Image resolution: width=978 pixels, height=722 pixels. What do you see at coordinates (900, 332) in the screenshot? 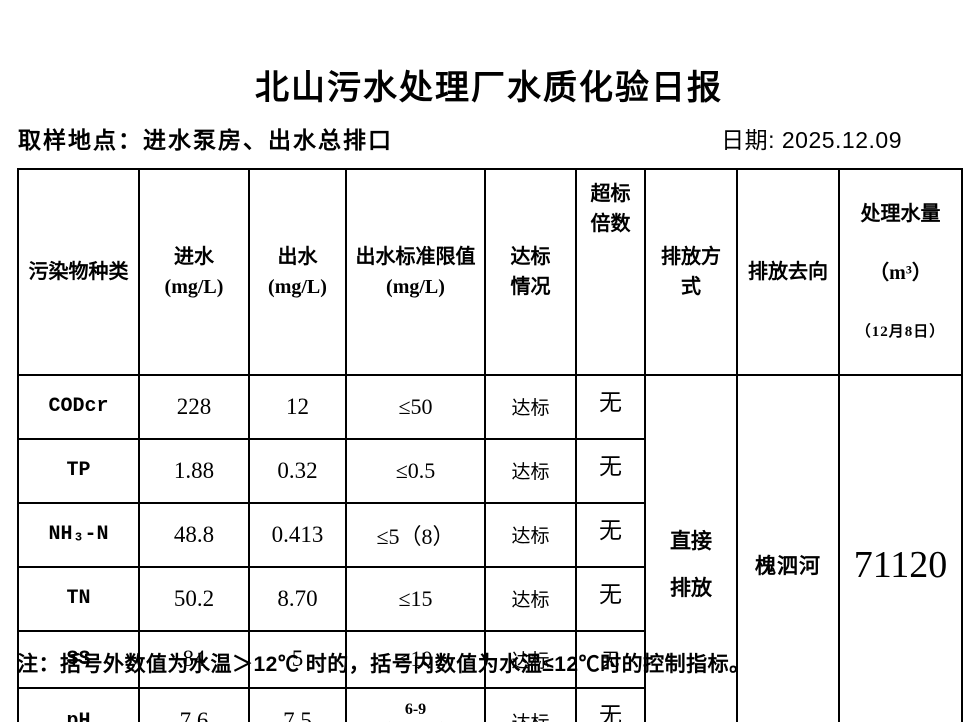
I see `volume-header-date: （12月8日）` at bounding box center [900, 332].